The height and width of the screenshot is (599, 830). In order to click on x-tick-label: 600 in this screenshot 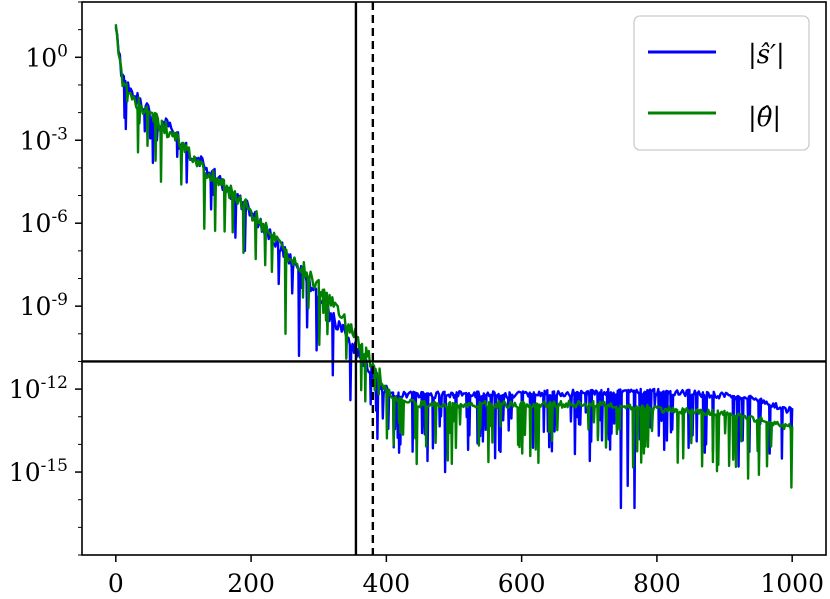, I will do `click(522, 583)`.